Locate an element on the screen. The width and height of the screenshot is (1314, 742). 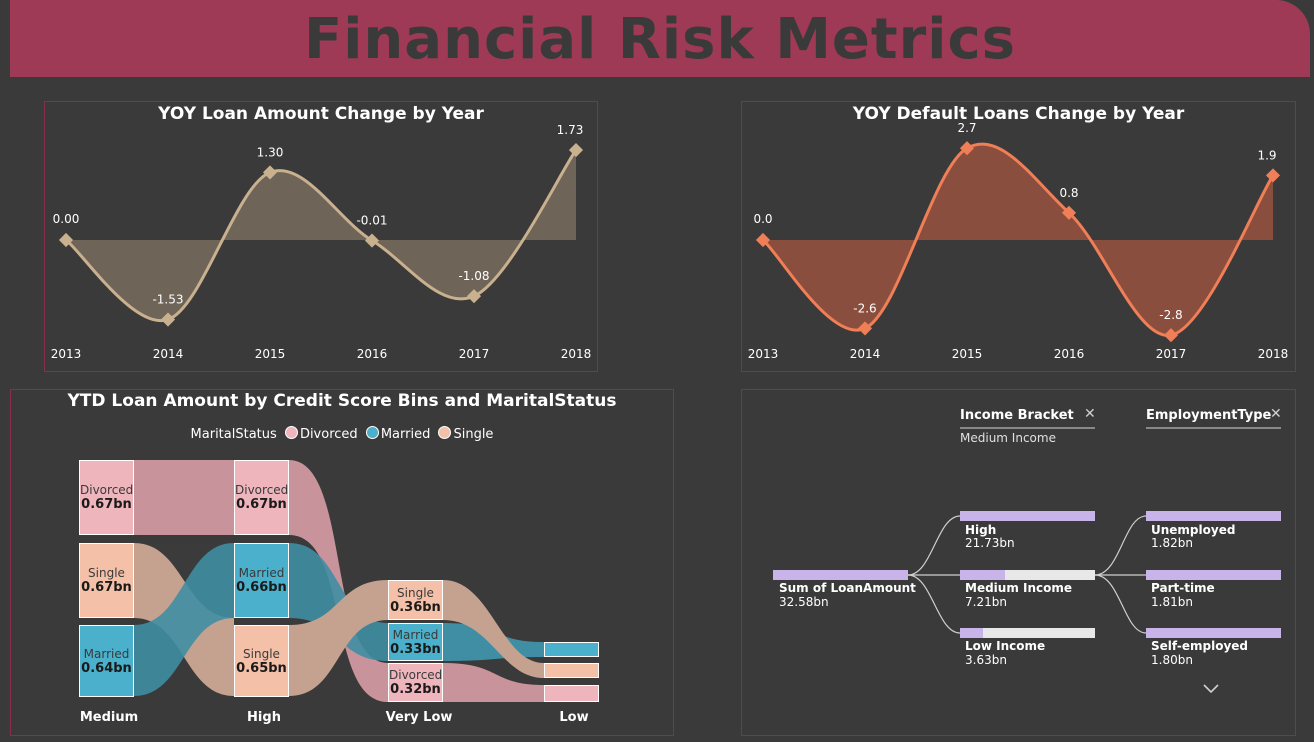
employment-unemployed-value: 1.82bn is located at coordinates (1172, 543).